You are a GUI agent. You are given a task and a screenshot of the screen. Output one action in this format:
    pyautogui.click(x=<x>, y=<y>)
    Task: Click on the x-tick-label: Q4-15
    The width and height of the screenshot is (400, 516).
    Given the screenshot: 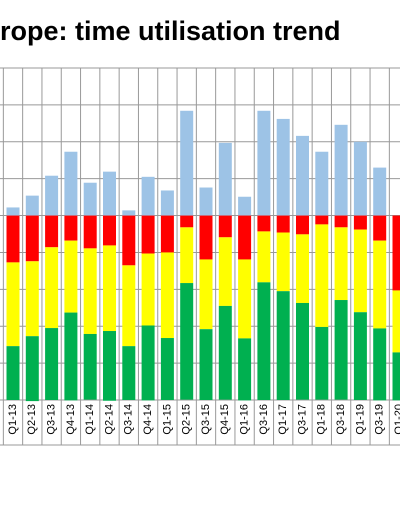 What is the action you would take?
    pyautogui.click(x=225, y=419)
    